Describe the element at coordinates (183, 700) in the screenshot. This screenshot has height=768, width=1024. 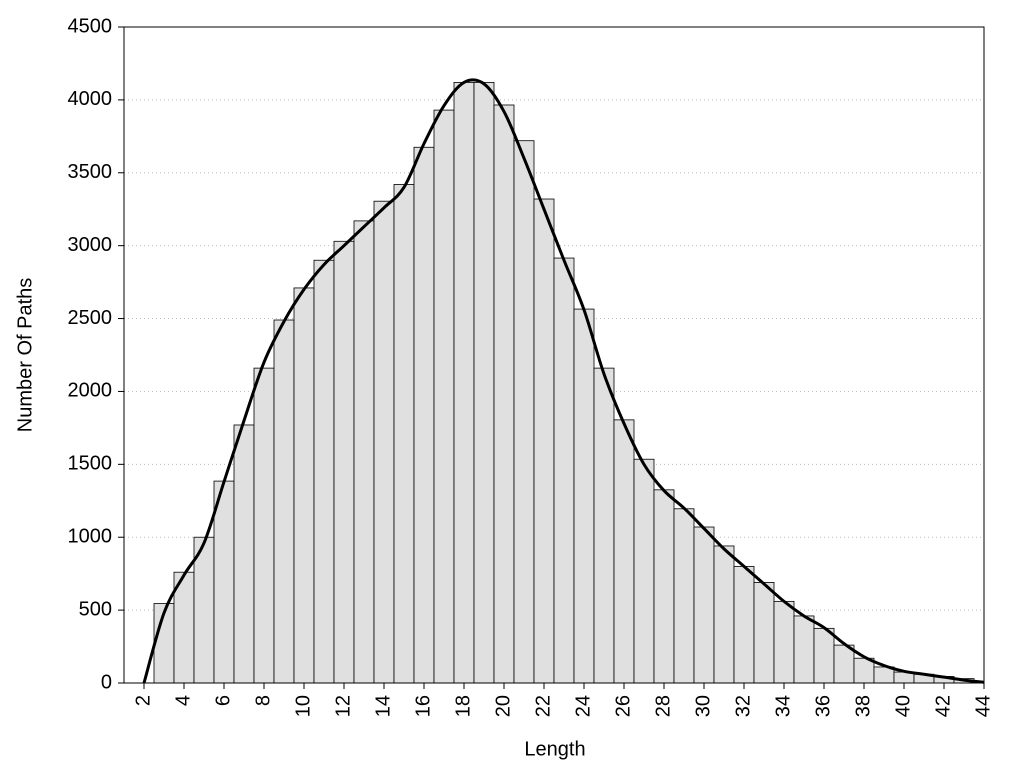
I see `x-tick-label: 4` at that location.